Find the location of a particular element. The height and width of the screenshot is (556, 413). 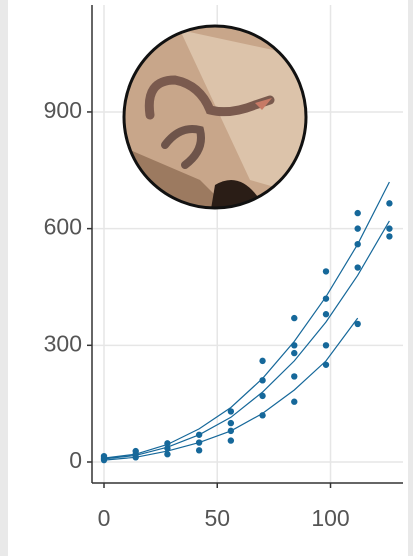

x-tick-label: 50 is located at coordinates (217, 518).